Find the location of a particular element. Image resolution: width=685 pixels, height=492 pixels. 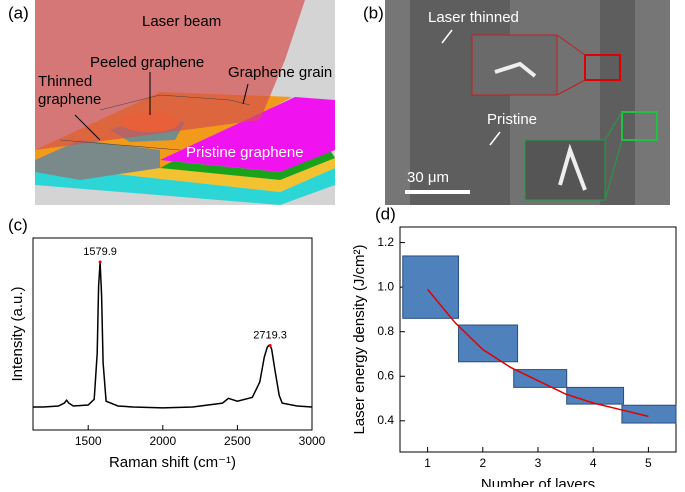

label: graphene is located at coordinates (69, 99).